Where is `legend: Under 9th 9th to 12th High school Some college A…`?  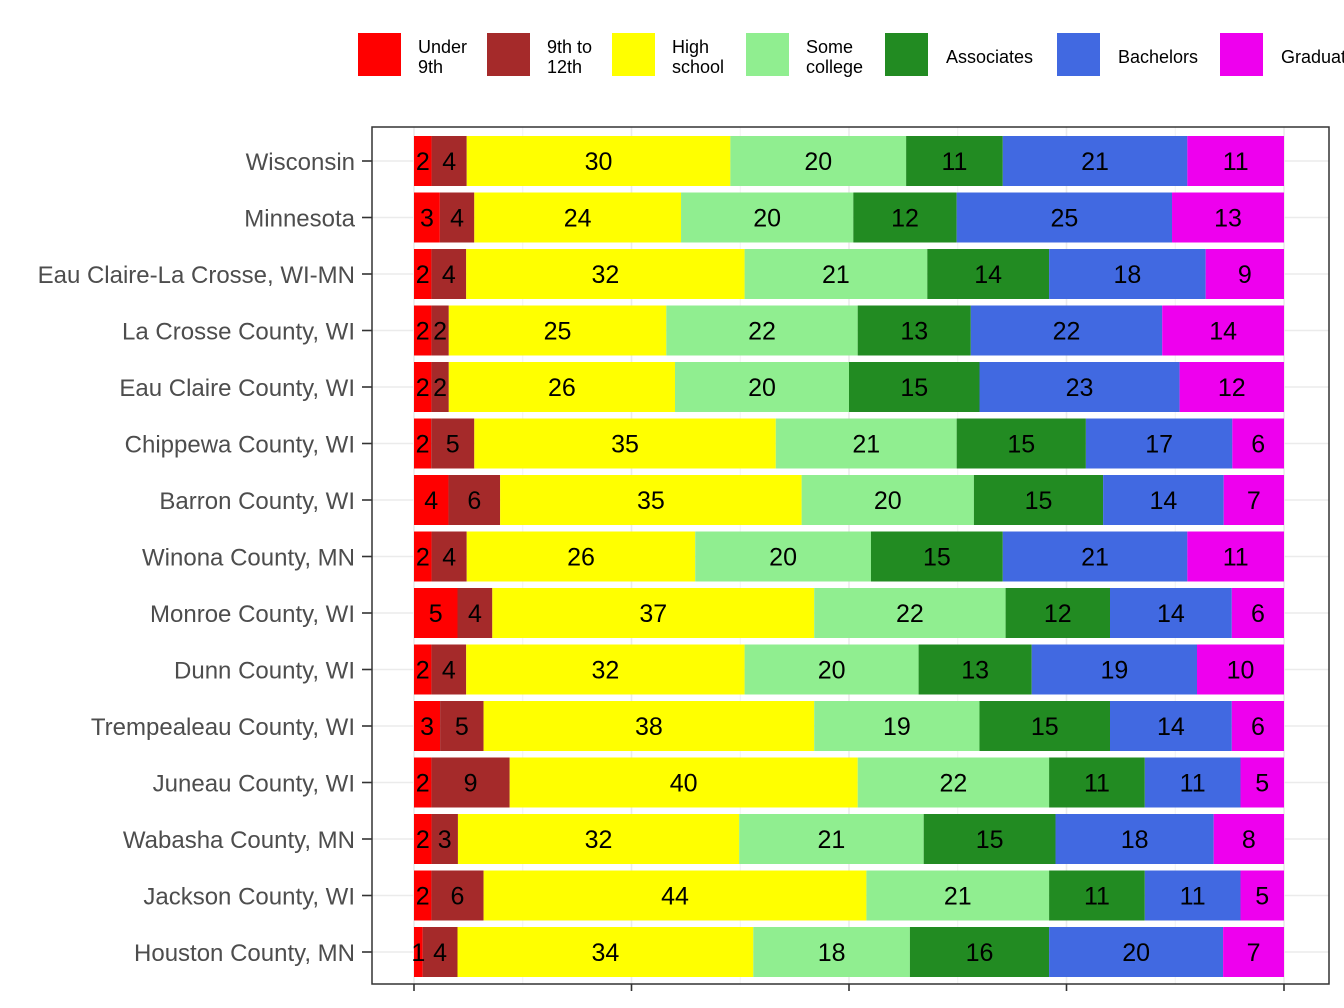 legend: Under 9th 9th to 12th High school Some college A… is located at coordinates (851, 55).